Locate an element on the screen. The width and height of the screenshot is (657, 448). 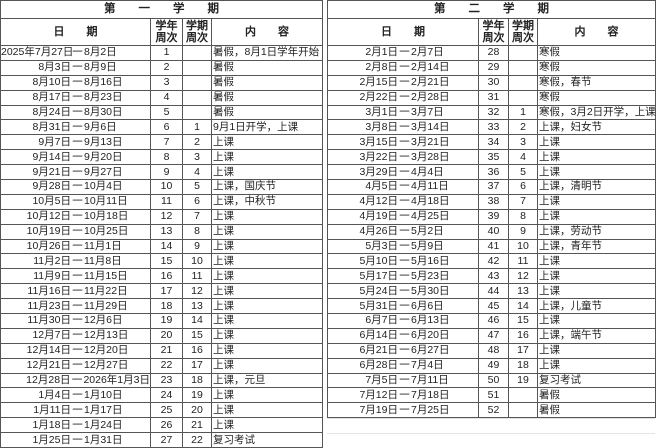
term-week-cell: 4 is located at coordinates (197, 172).